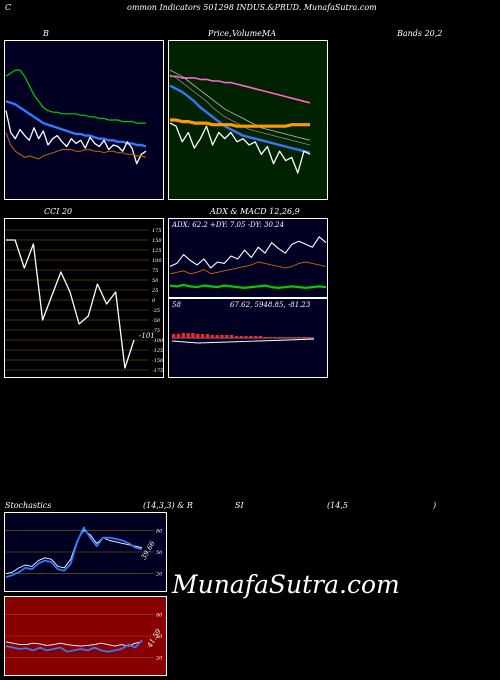 Image resolution: width=500 pixels, height=680 pixels. What do you see at coordinates (157, 241) in the screenshot?
I see `cci-tick-label: 150` at bounding box center [157, 241].